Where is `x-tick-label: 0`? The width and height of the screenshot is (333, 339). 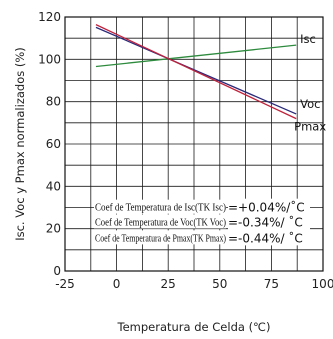 x-tick-label: 0 is located at coordinates (117, 284).